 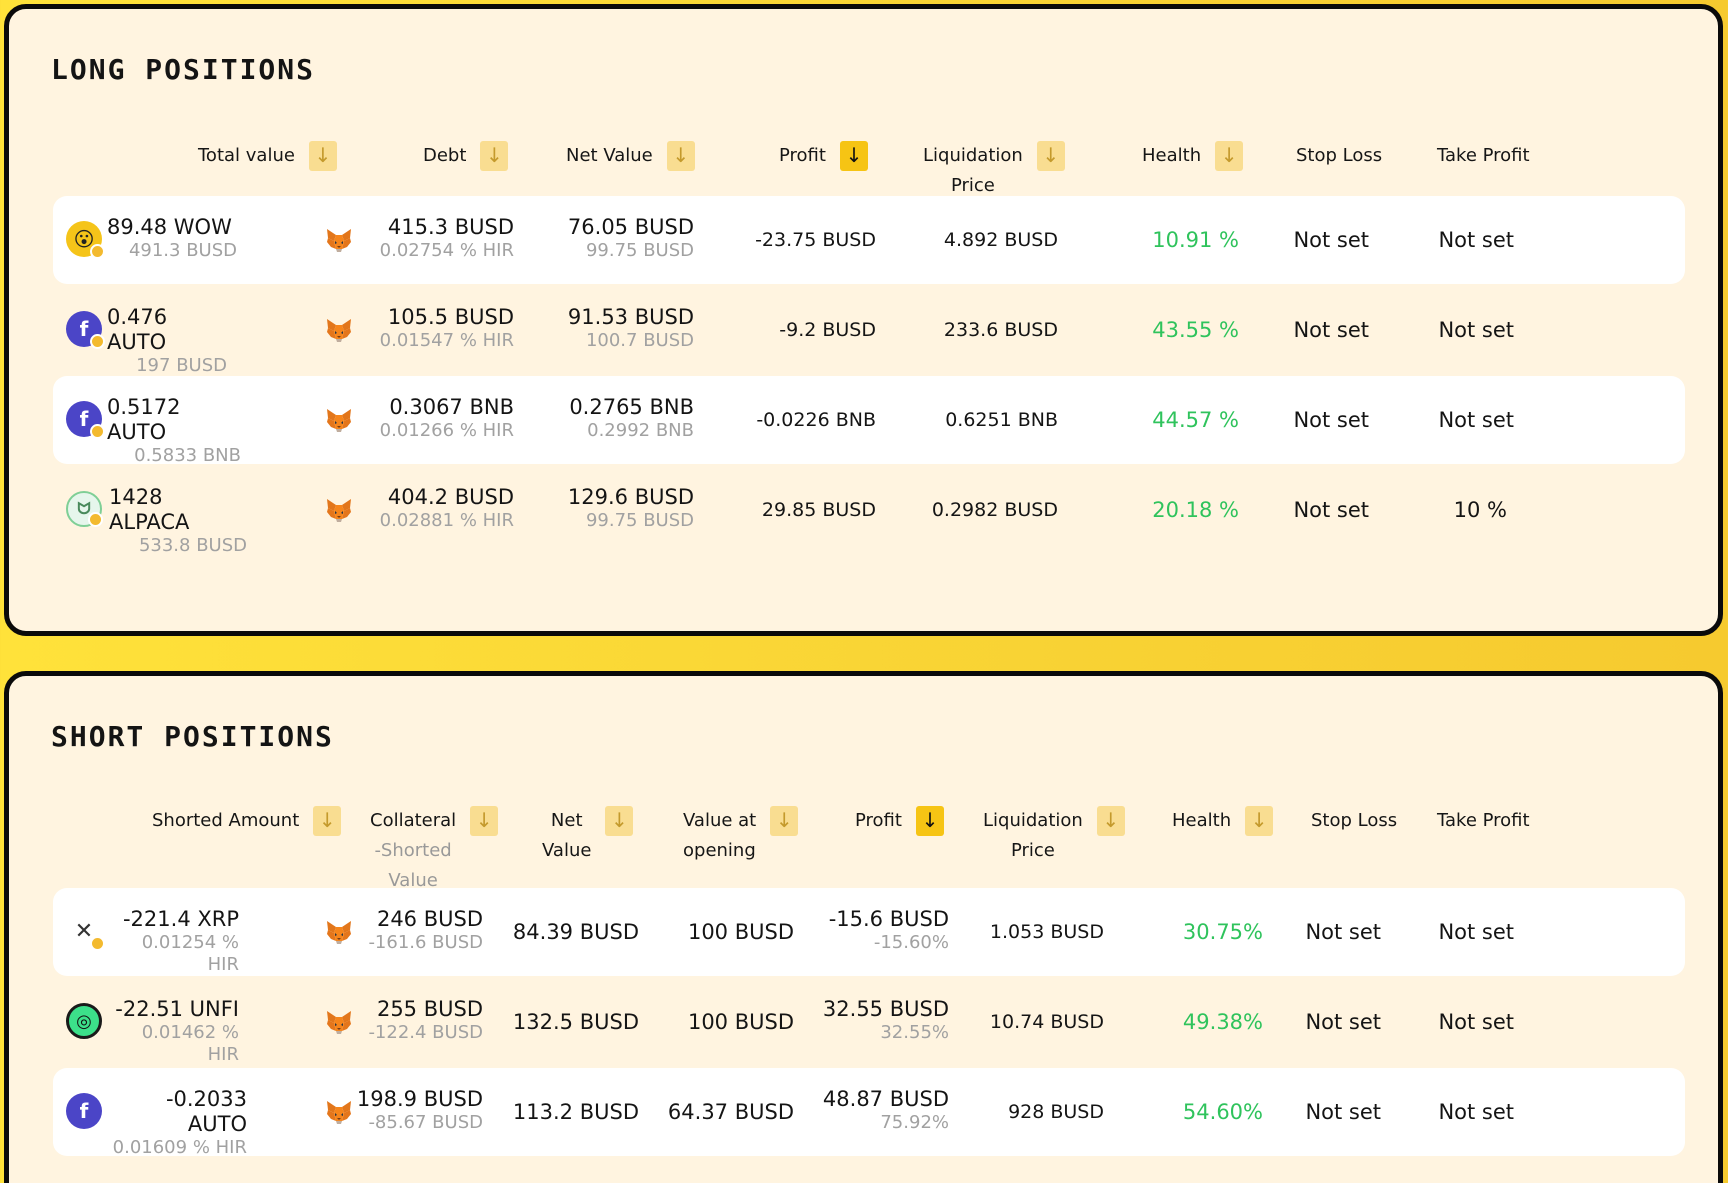 What do you see at coordinates (1222, 1022) in the screenshot?
I see `health-value: 49.38%` at bounding box center [1222, 1022].